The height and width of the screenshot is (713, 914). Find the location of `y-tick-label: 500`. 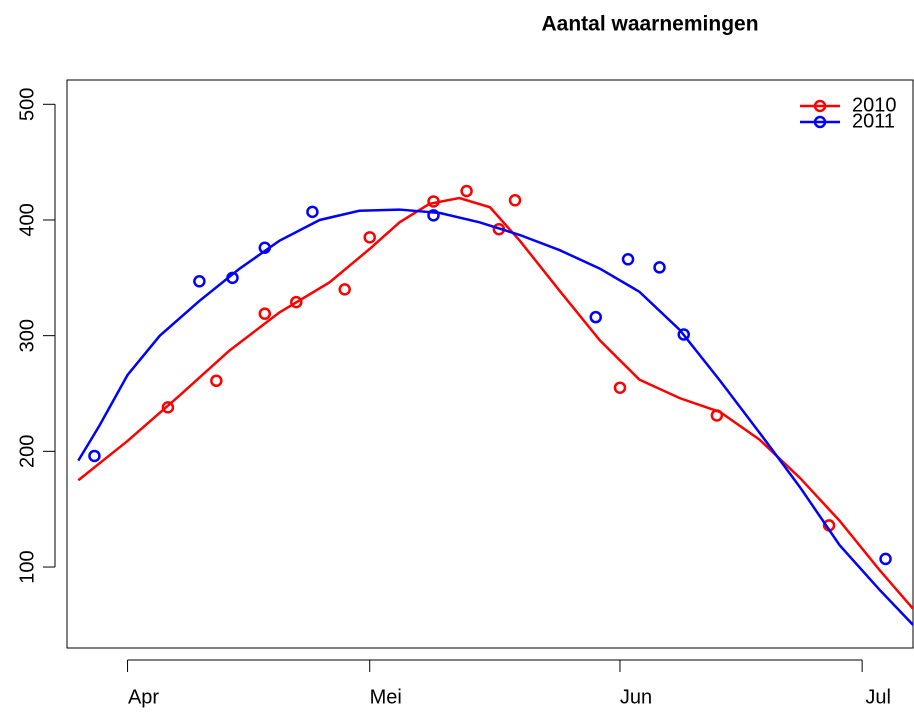

y-tick-label: 500 is located at coordinates (27, 104).